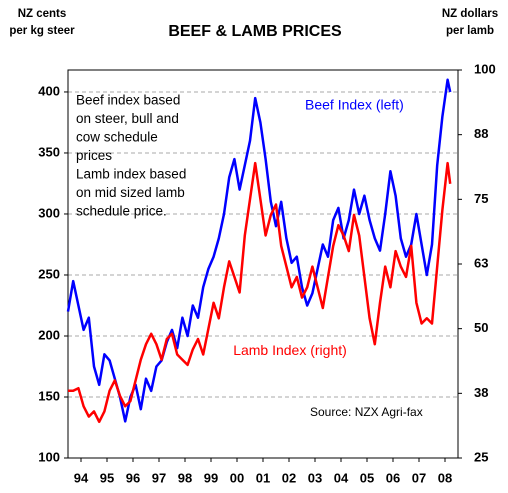  I want to click on y-tick-label: 100, so click(49, 456).